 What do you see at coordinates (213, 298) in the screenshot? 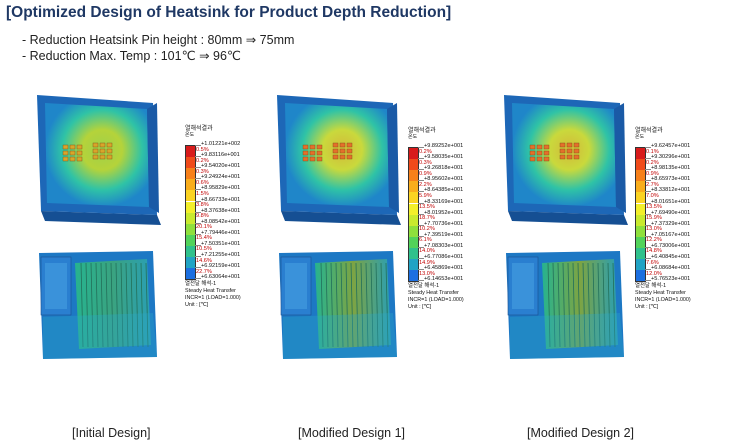
I see `increment-load: INCR=1 (LOAD=1.000)` at bounding box center [213, 298].